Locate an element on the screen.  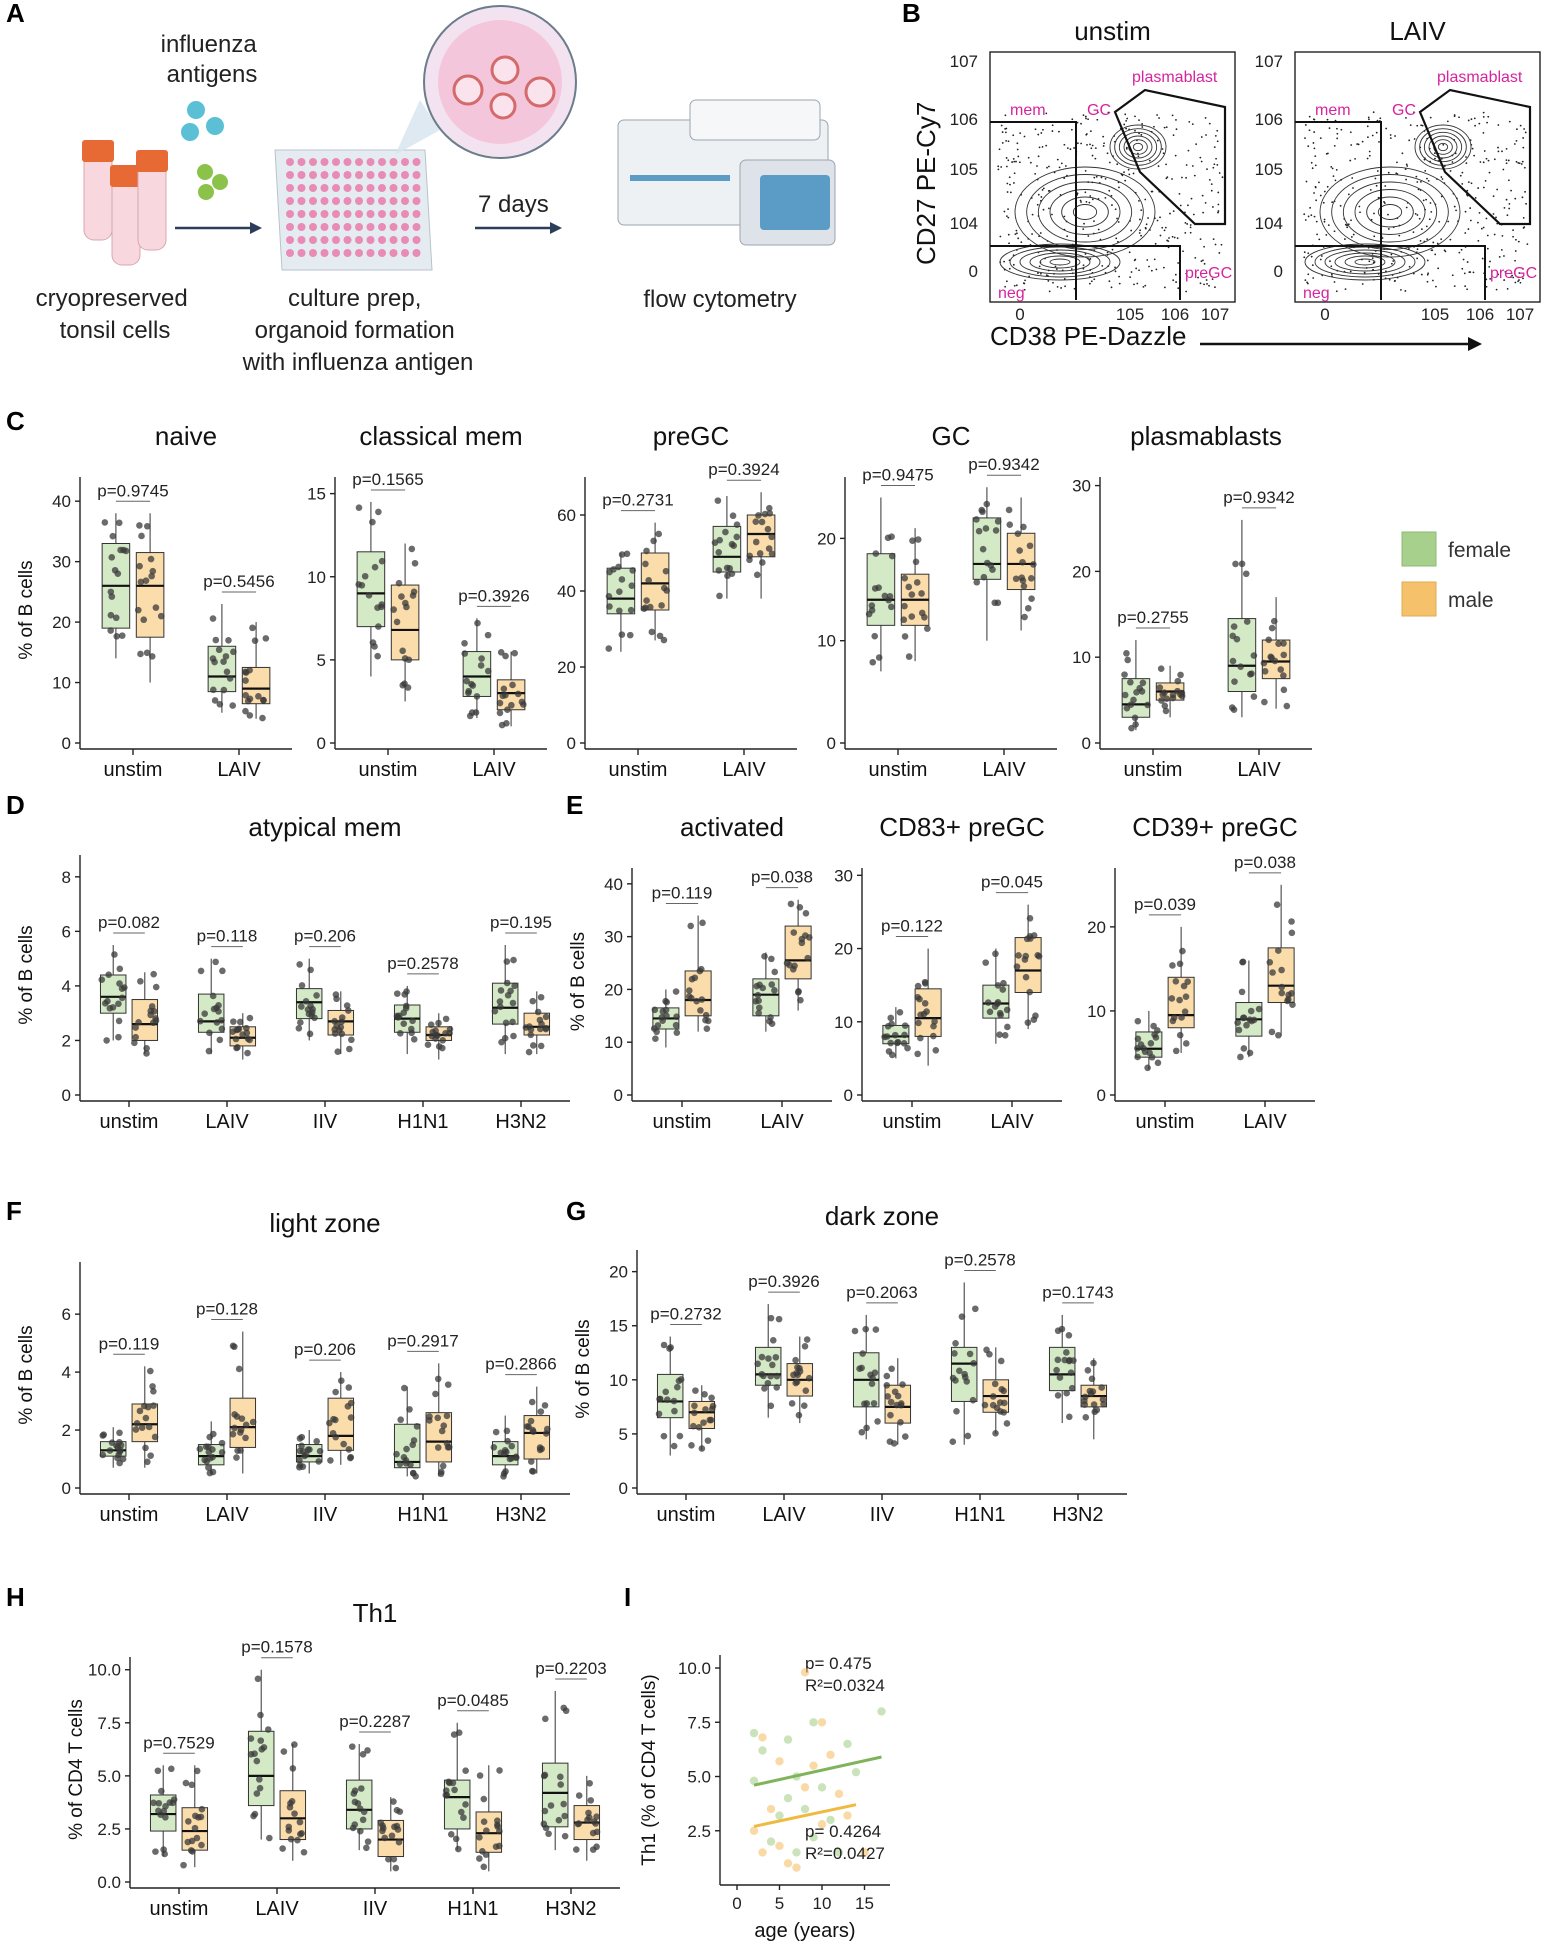
box-unstim-female is located at coordinates (371, 589).